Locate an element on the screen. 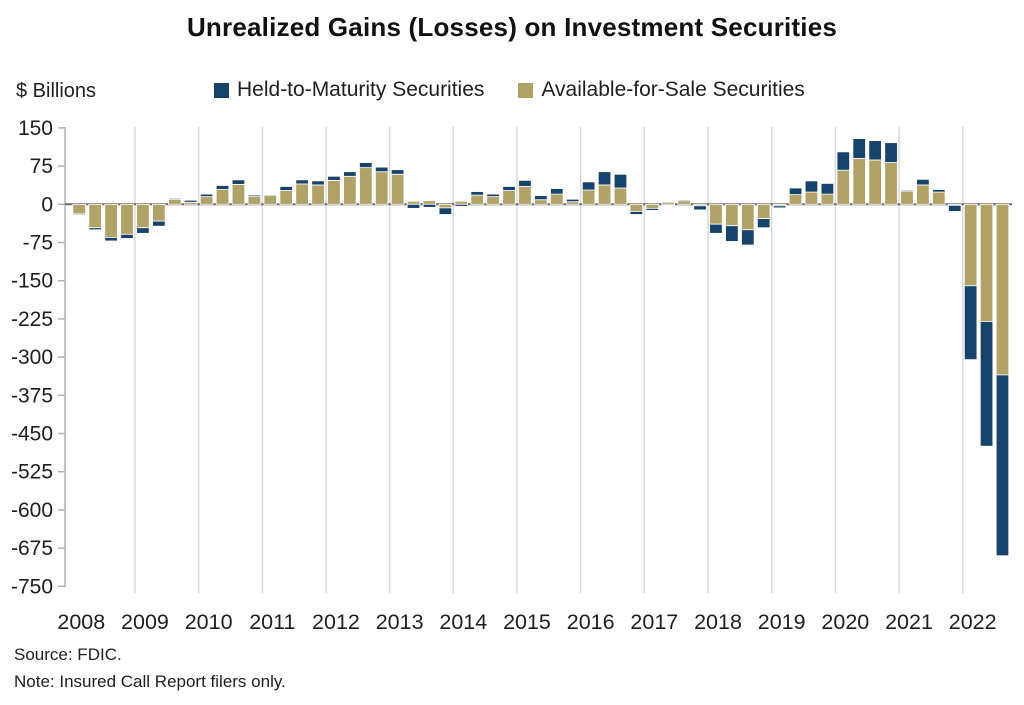 The width and height of the screenshot is (1024, 705). bar-2008Q4-afs is located at coordinates (127, 219).